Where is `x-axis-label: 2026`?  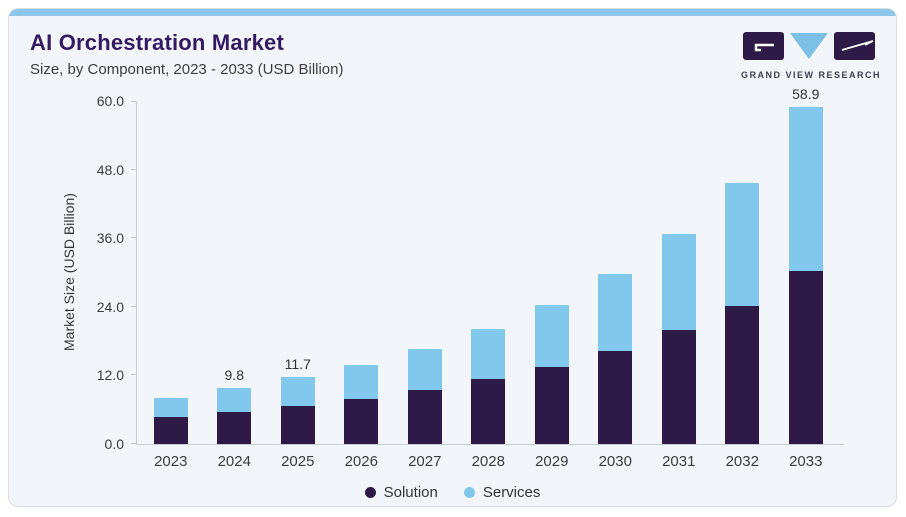 x-axis-label: 2026 is located at coordinates (361, 461).